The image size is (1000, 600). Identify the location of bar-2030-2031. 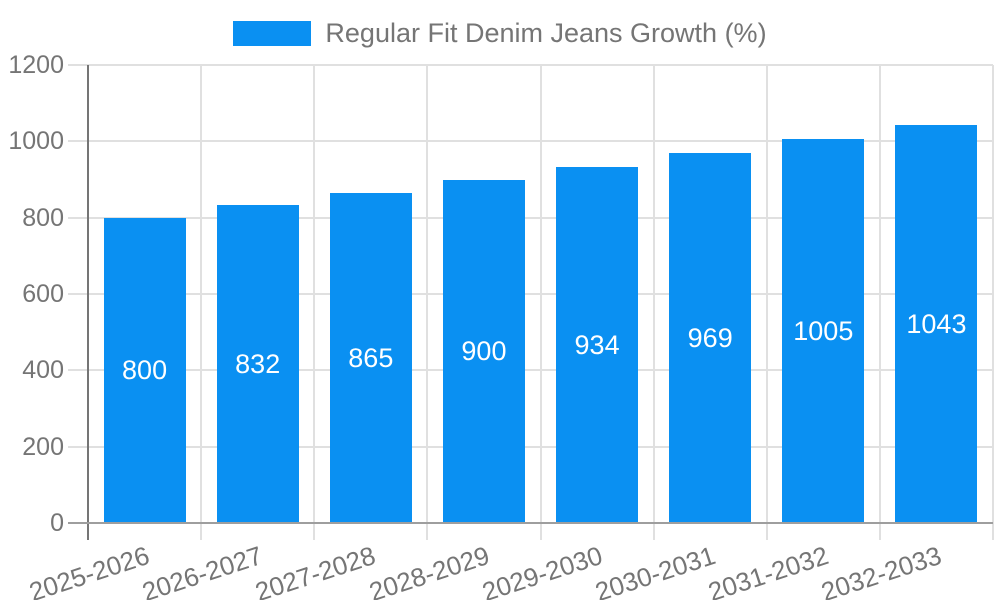
(710, 338).